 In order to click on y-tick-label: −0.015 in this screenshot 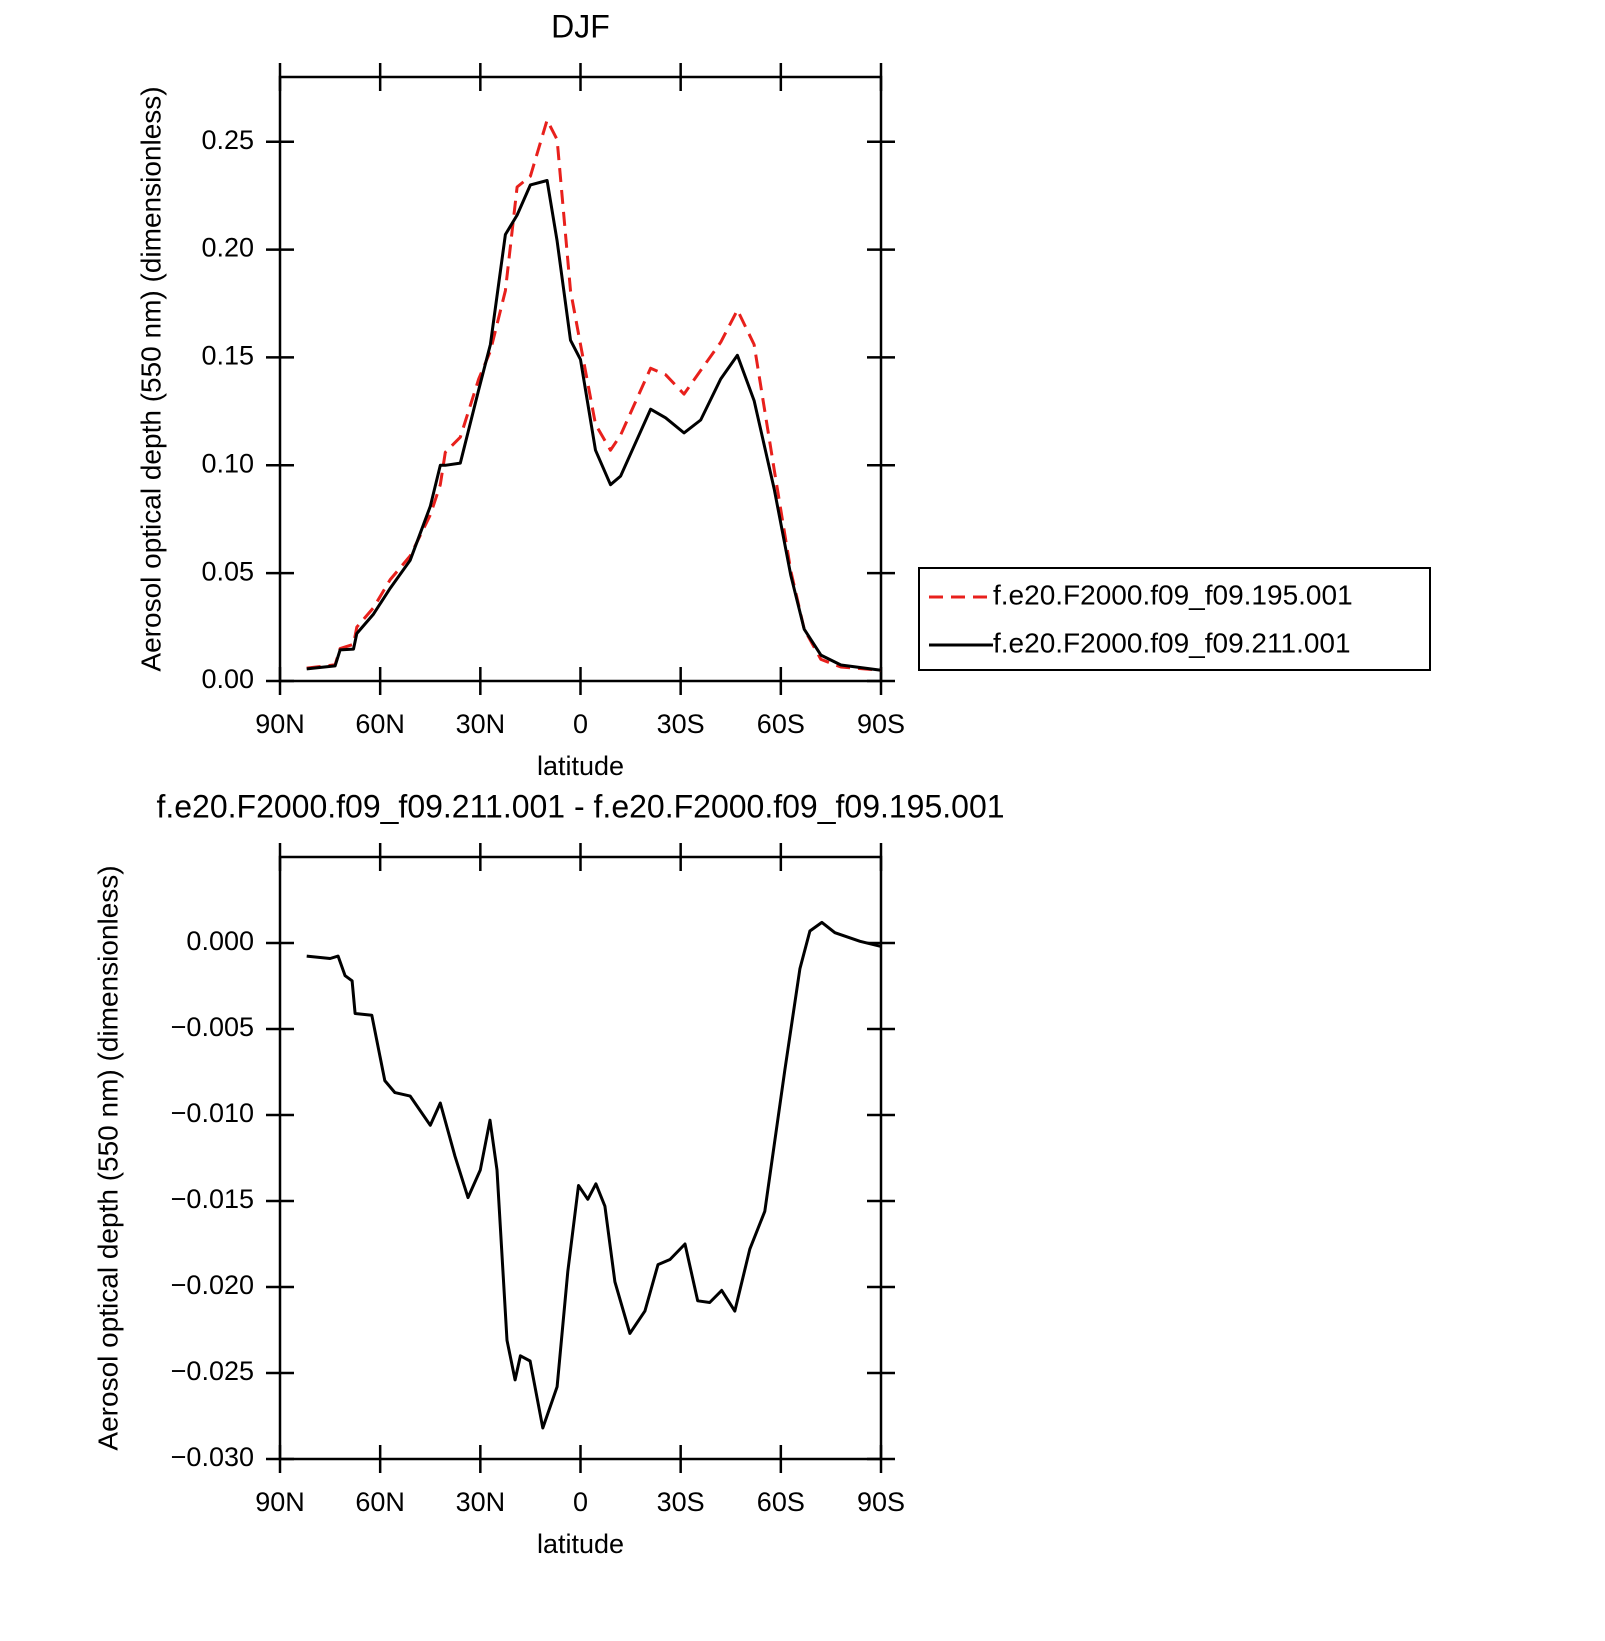, I will do `click(212, 1199)`.